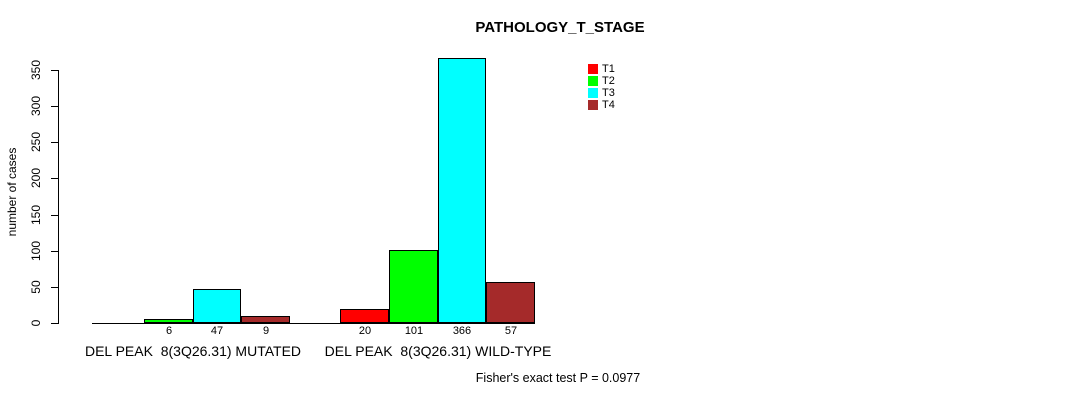  I want to click on bar-t3-group1, so click(217, 306).